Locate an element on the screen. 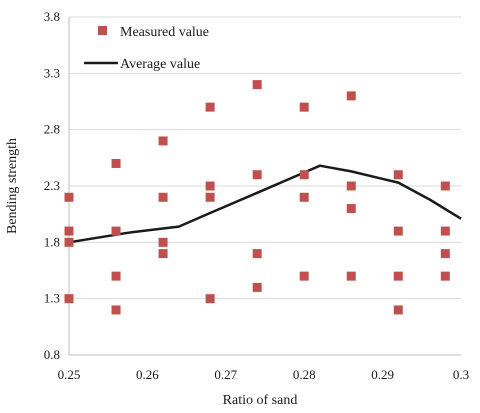 Image resolution: width=480 pixels, height=413 pixels. legend: Measured value Average value is located at coordinates (146, 48).